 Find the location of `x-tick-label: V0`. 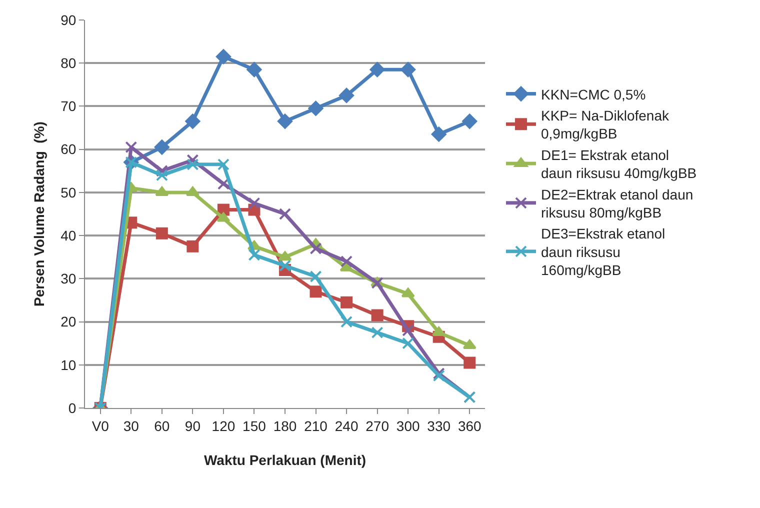

x-tick-label: V0 is located at coordinates (101, 426).